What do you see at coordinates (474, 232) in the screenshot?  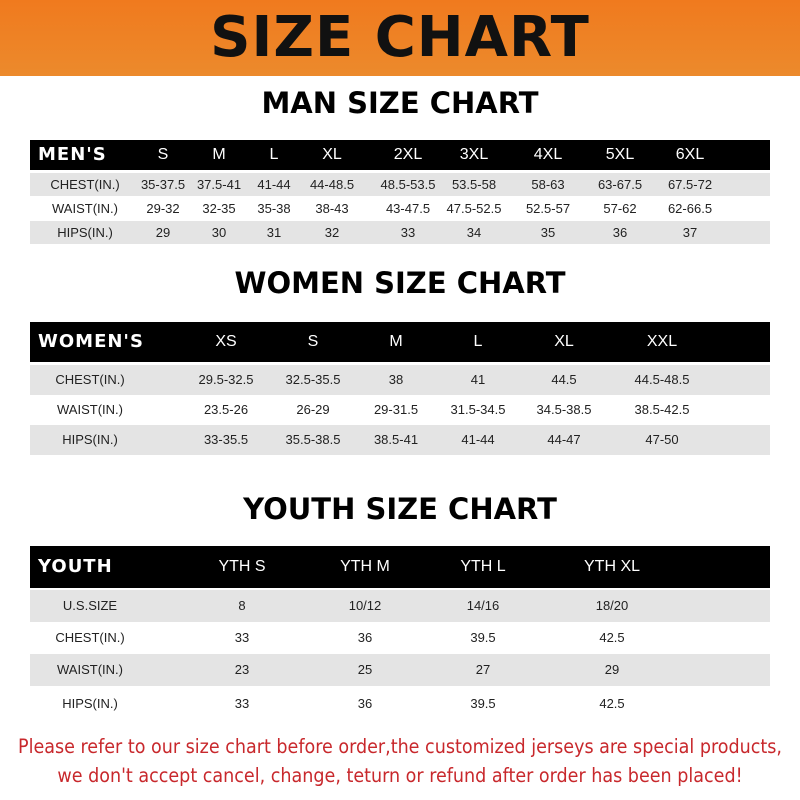 I see `measurement-value: 34` at bounding box center [474, 232].